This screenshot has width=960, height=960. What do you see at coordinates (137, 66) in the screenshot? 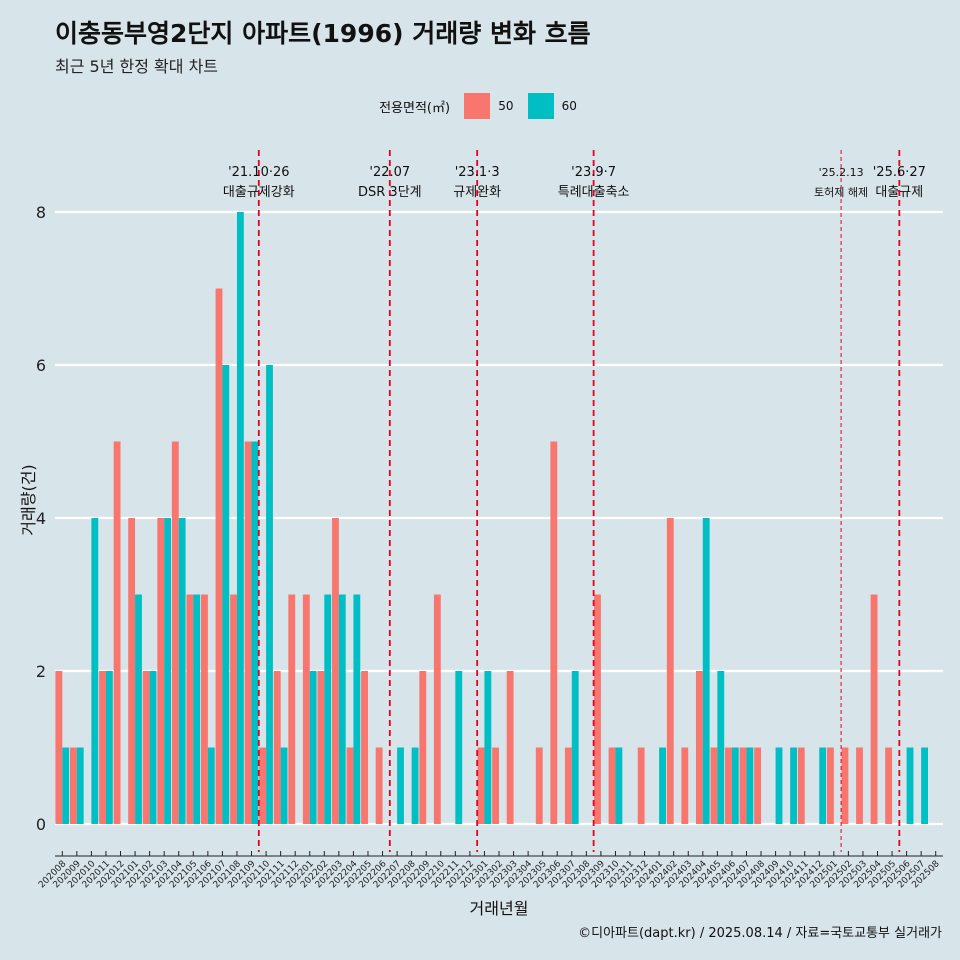
I see `chart-subtitle: 최근 5년 한정 확대 차트` at bounding box center [137, 66].